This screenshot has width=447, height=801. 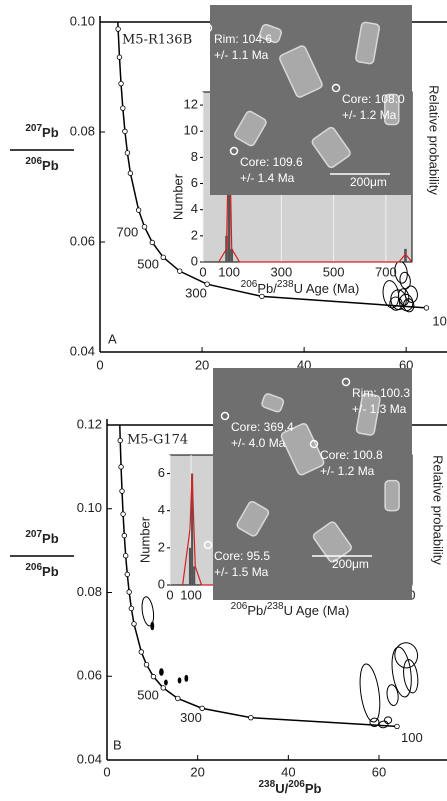 What do you see at coordinates (381, 393) in the screenshot?
I see `spot-annotation: Rim: 100.3` at bounding box center [381, 393].